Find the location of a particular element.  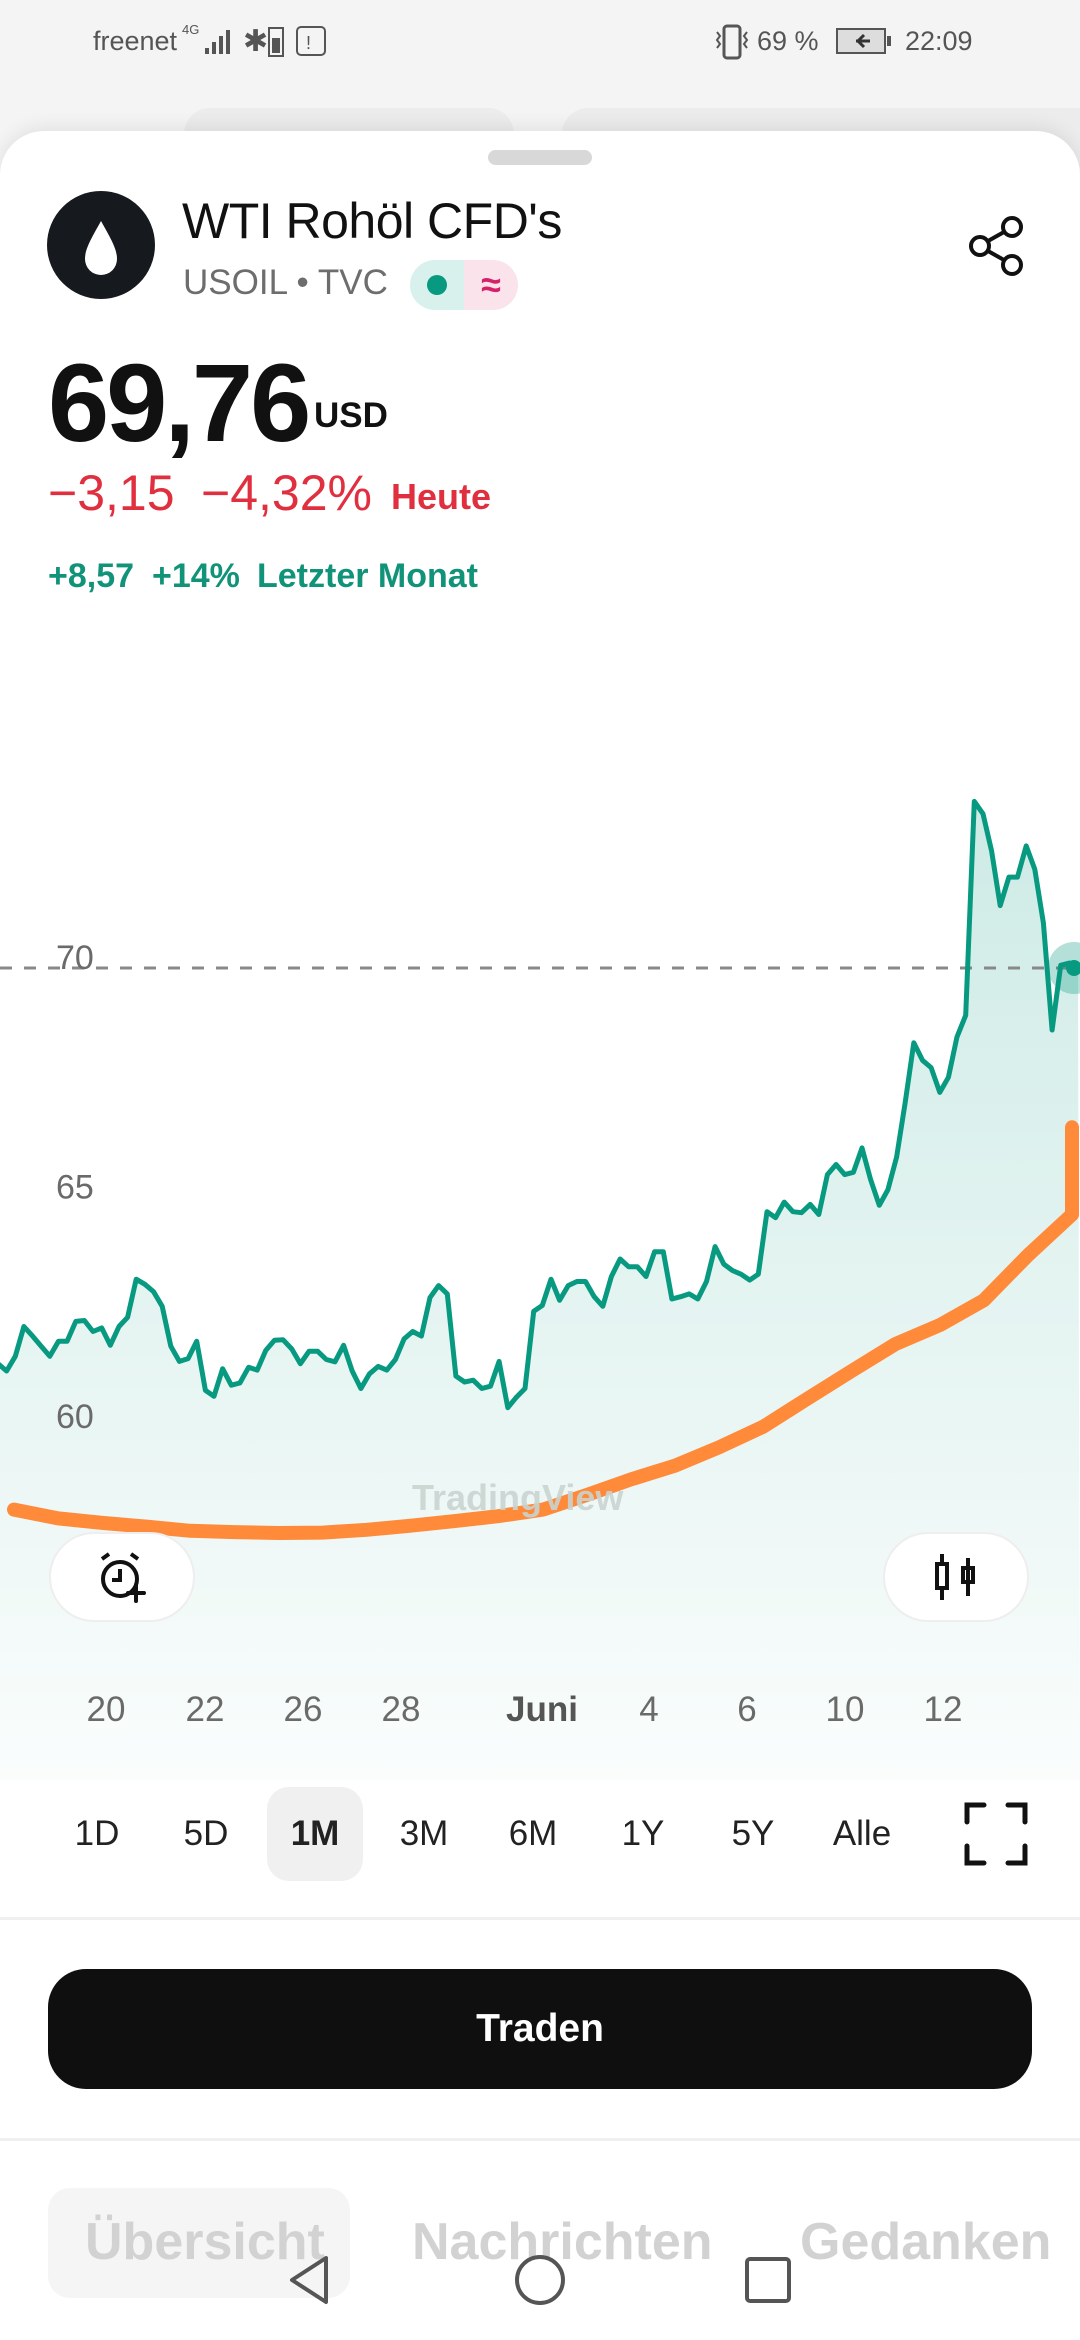

recents-icon is located at coordinates (768, 2280).